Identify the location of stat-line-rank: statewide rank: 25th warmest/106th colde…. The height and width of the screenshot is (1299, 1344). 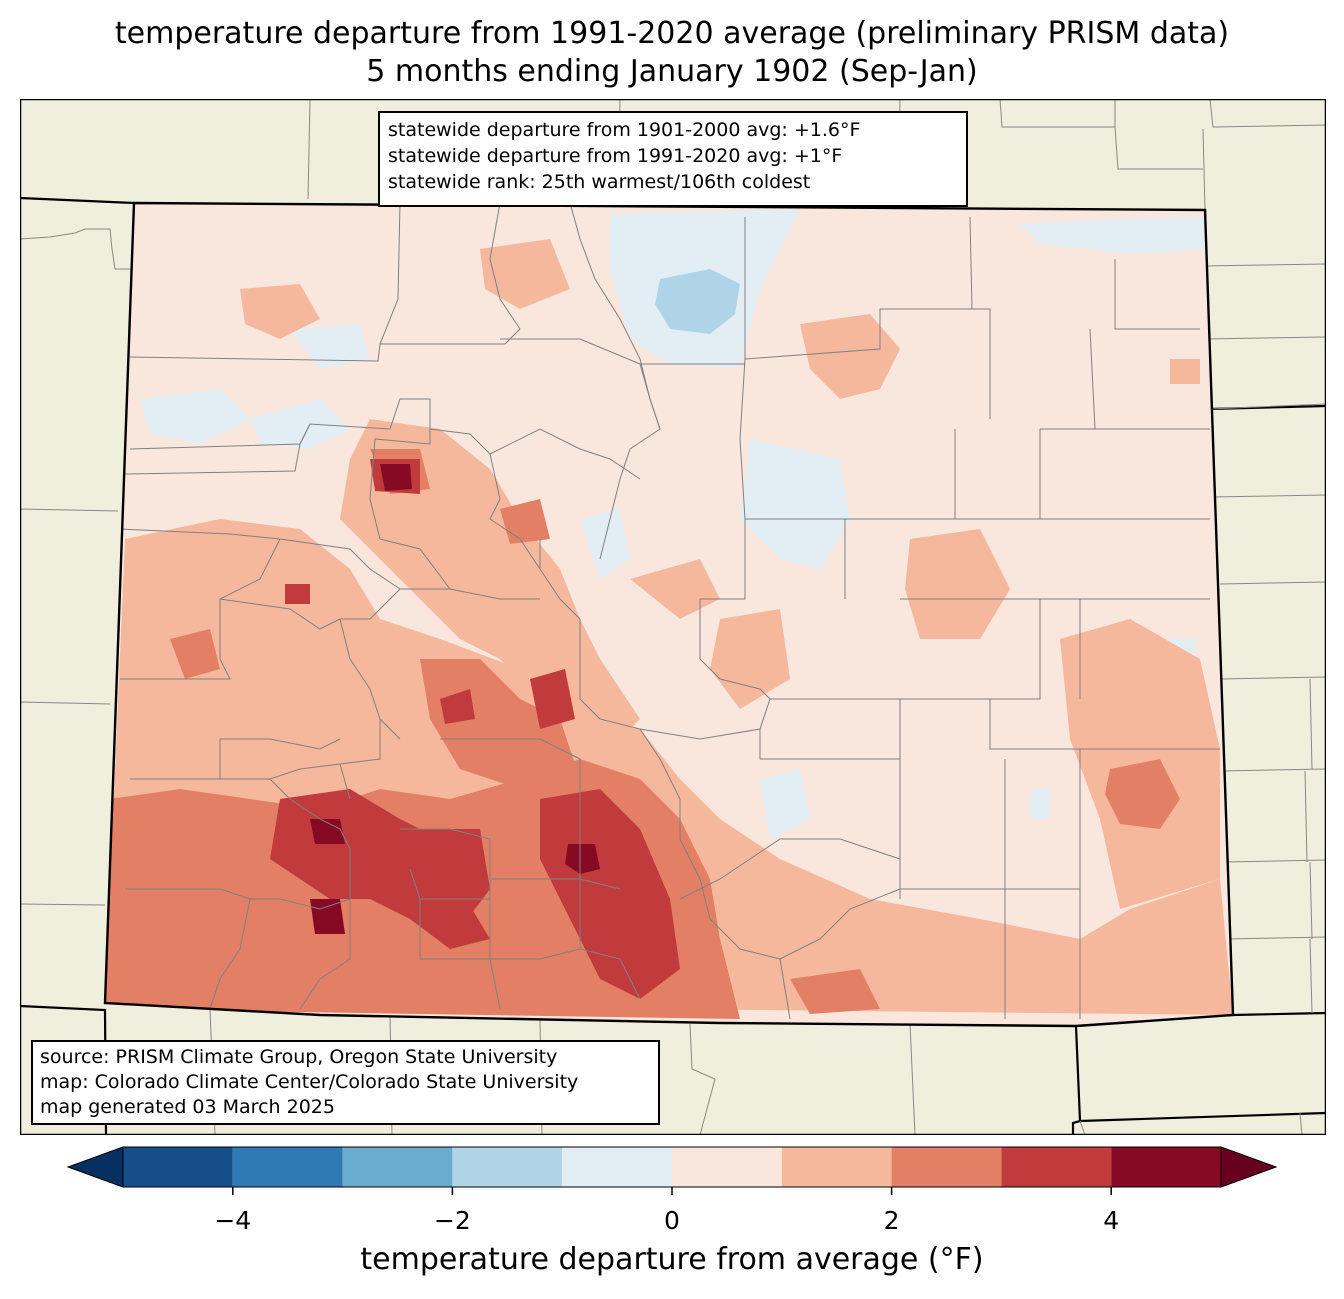
(599, 182).